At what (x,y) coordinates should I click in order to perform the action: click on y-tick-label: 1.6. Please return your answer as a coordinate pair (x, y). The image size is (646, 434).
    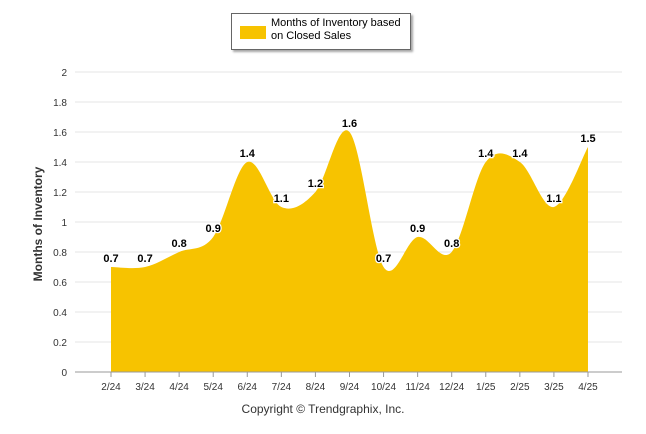
    Looking at the image, I should click on (60, 133).